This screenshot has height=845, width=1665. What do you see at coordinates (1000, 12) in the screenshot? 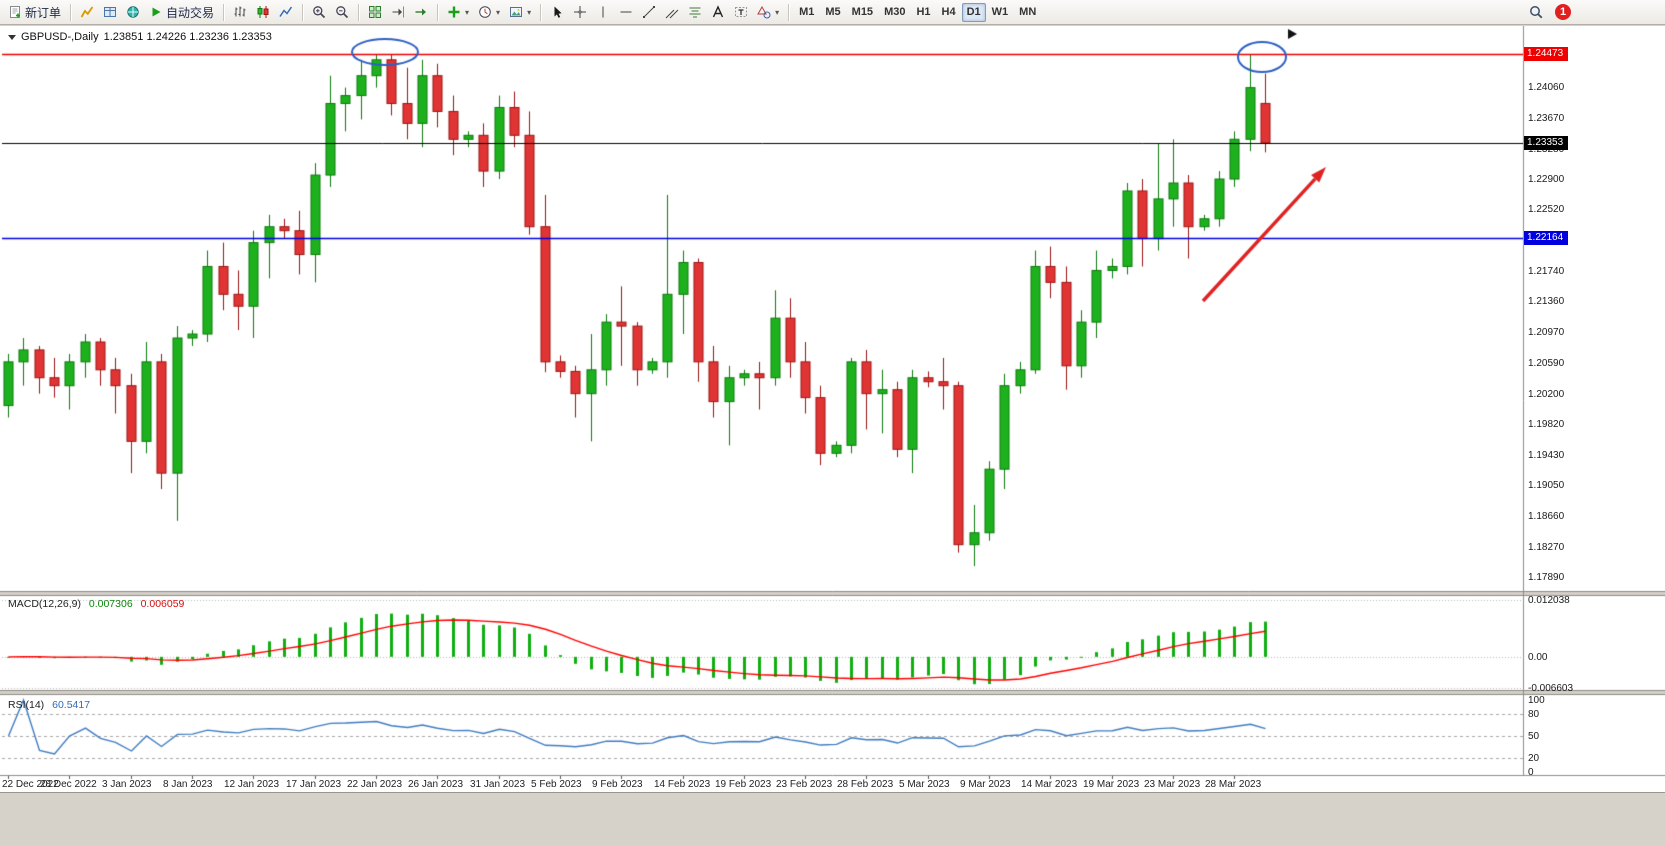
I see `timeframe-w1-button: W1` at bounding box center [1000, 12].